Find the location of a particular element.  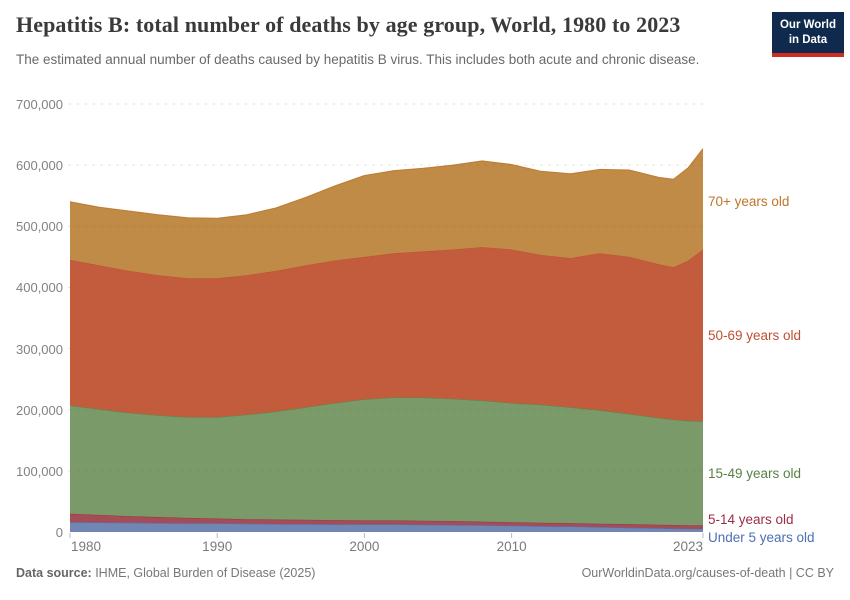

y-tick-label: 400,000 is located at coordinates (39, 288).